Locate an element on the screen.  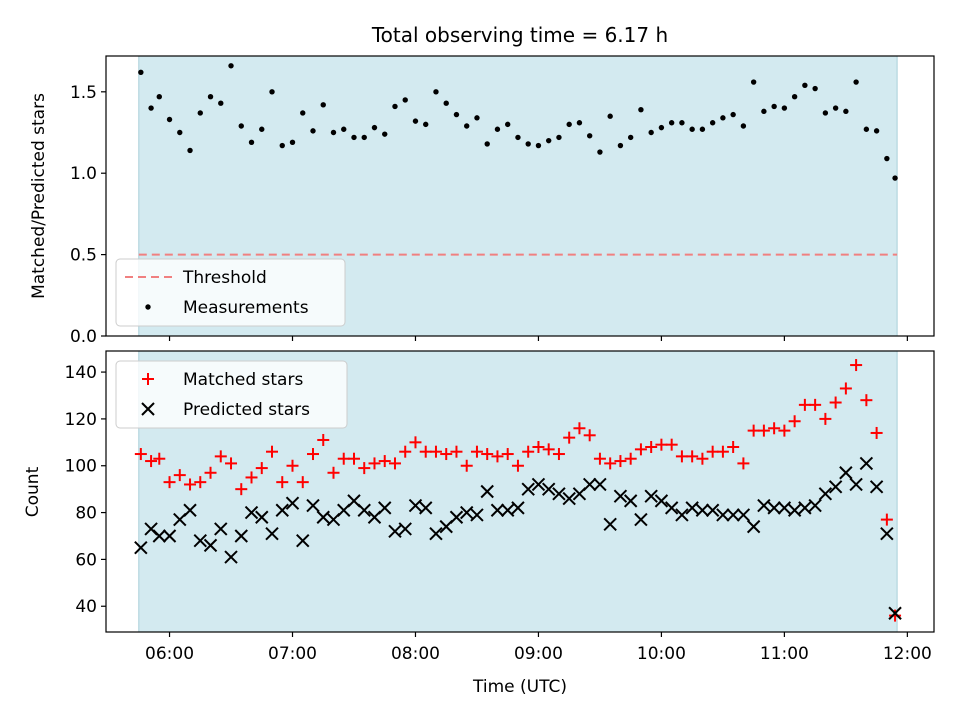
x-tick-label: 12:00 is located at coordinates (907, 654).